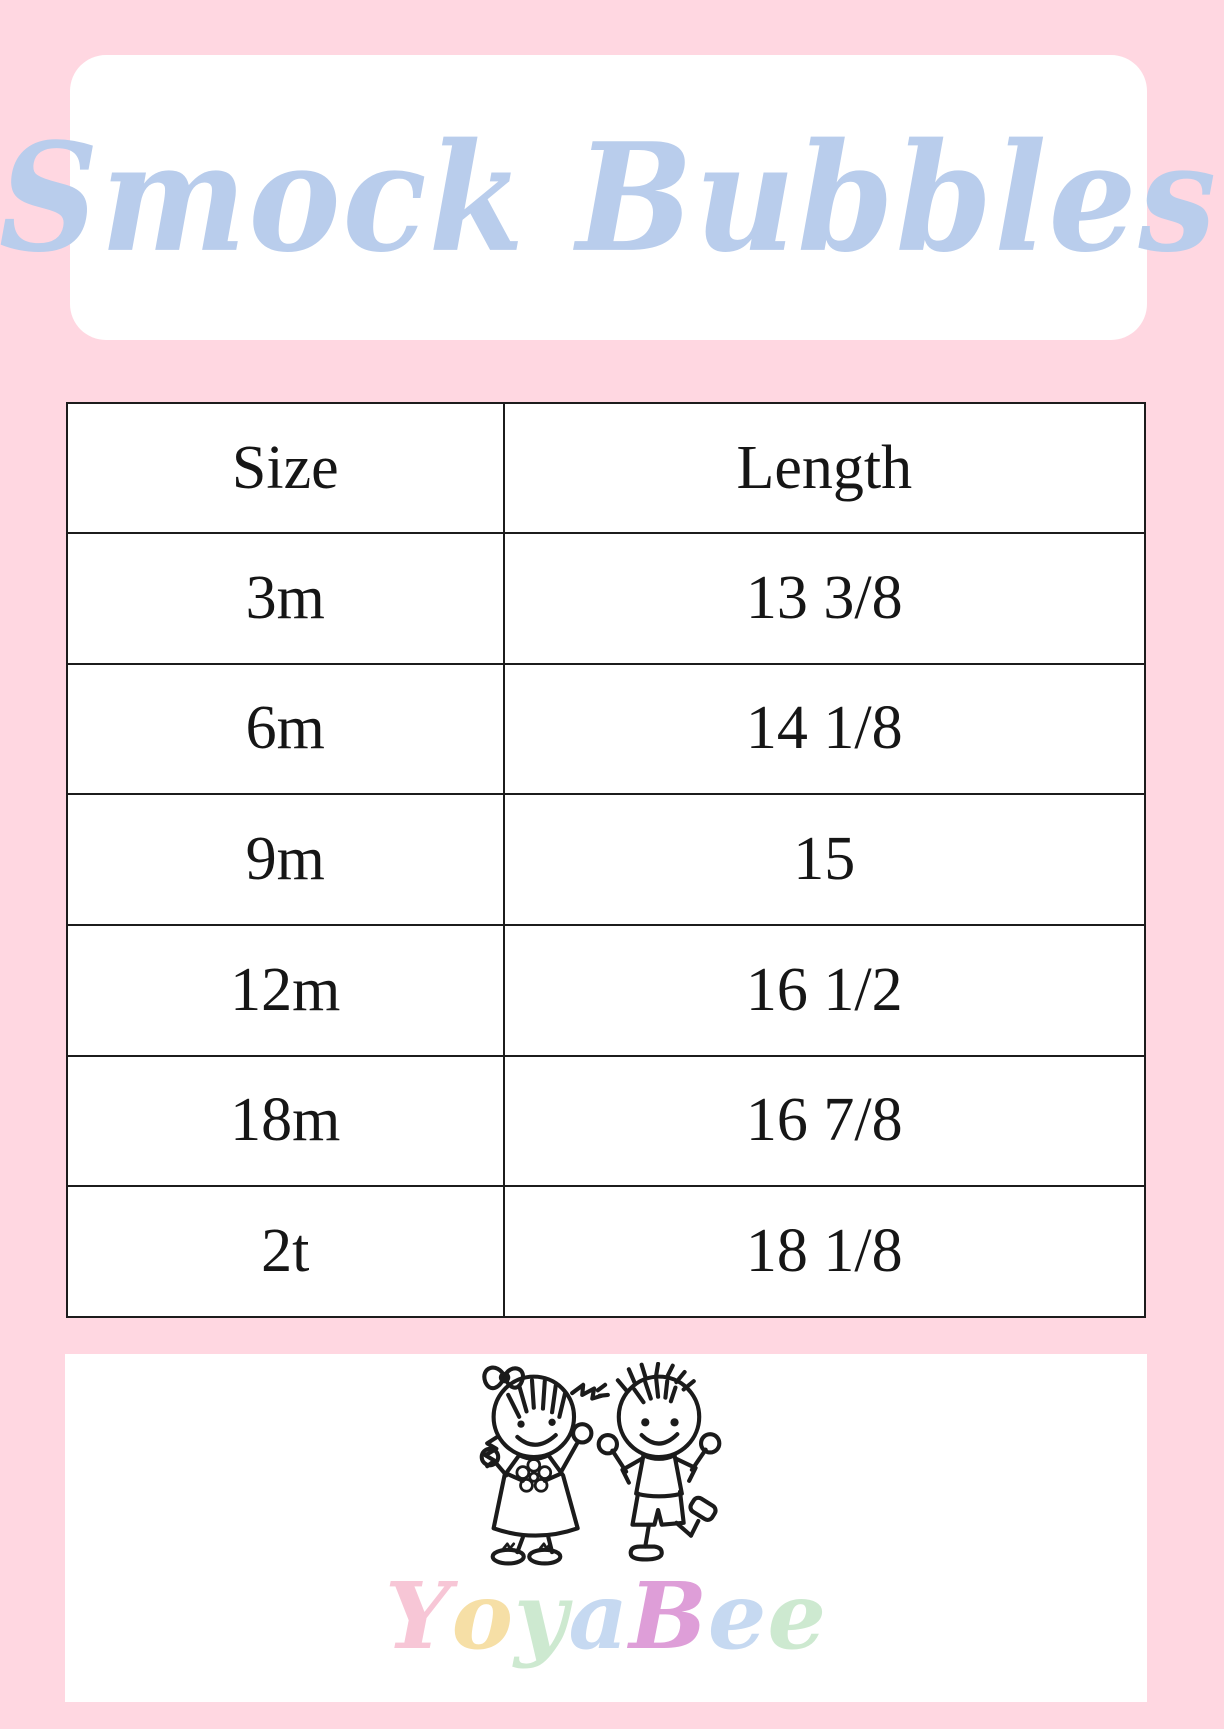 The height and width of the screenshot is (1729, 1224). Describe the element at coordinates (541, 1616) in the screenshot. I see `brand-letter: y` at that location.